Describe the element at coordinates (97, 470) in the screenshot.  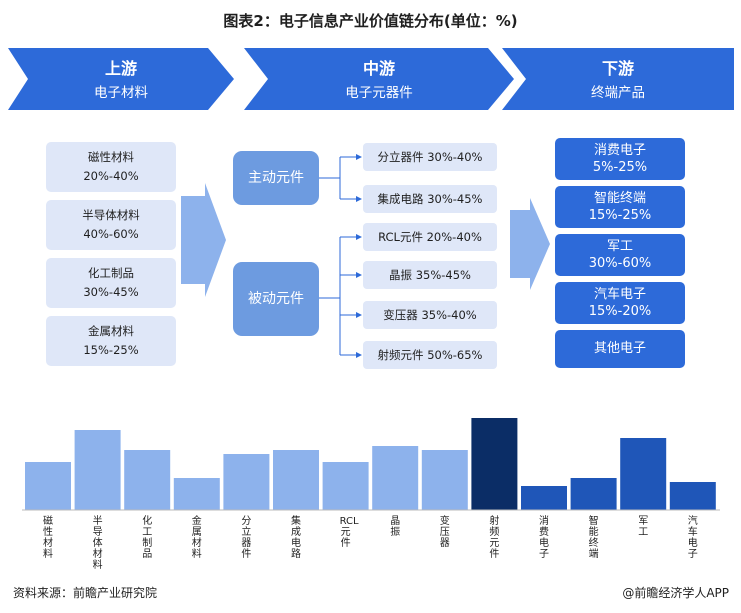
I see `bar-半导体材料` at that location.